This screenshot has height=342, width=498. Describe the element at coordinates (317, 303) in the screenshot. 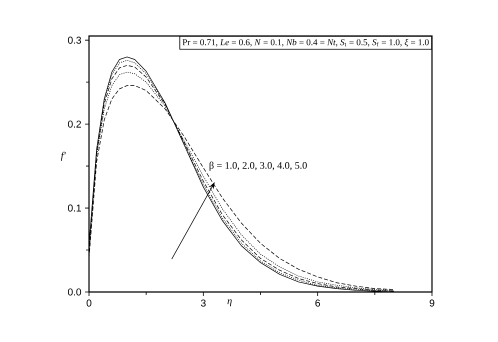

I see `x-tick-label: 6` at that location.